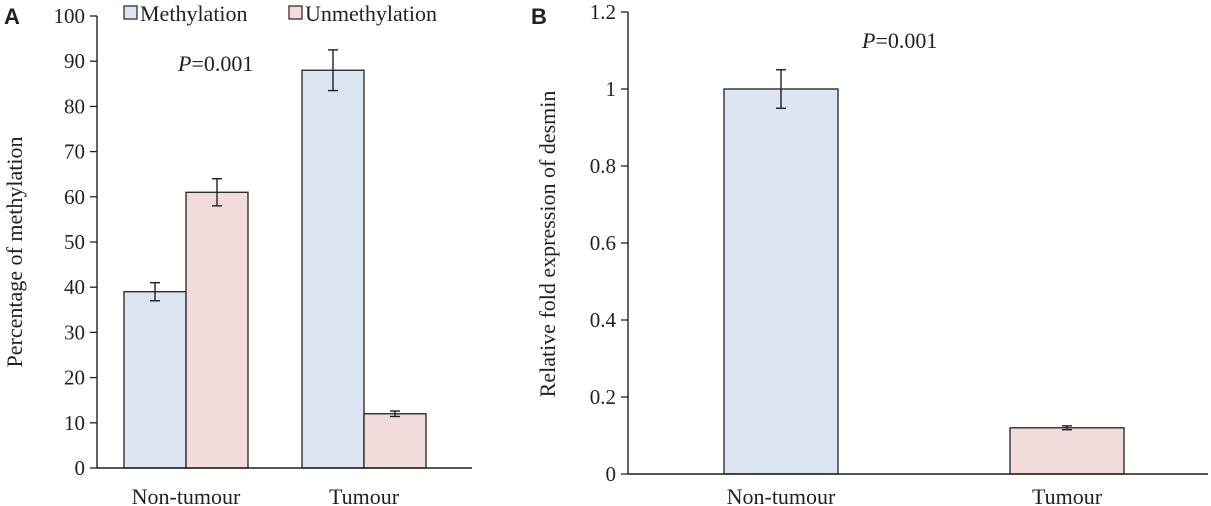 The width and height of the screenshot is (1211, 506). What do you see at coordinates (603, 397) in the screenshot?
I see `y-tick-label: 0.2` at bounding box center [603, 397].